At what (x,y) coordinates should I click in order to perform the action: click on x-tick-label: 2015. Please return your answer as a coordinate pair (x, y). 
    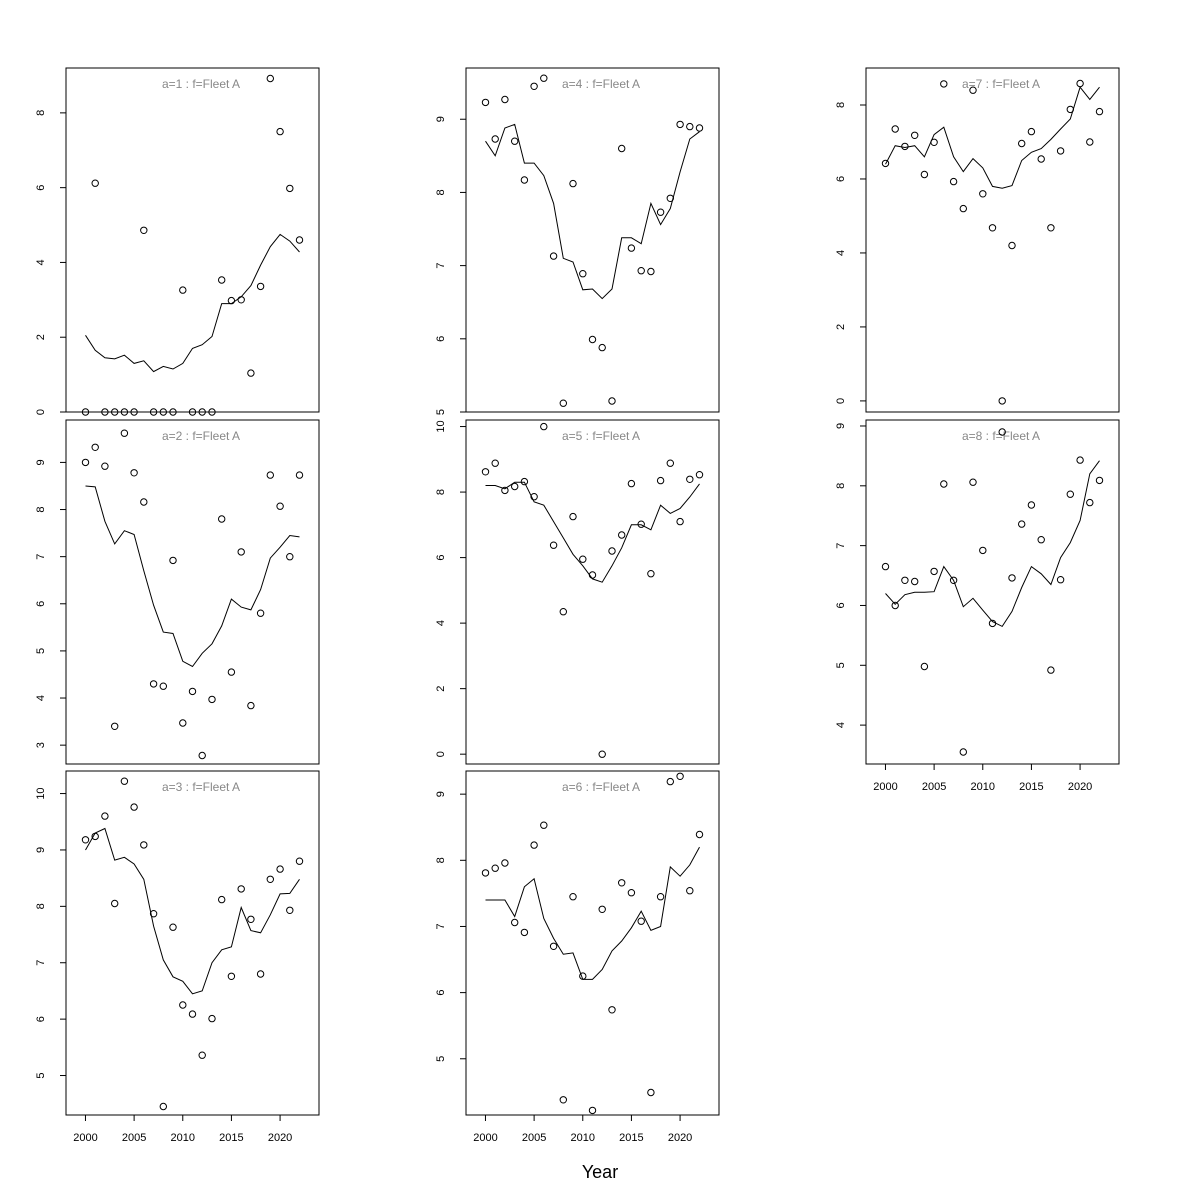
    Looking at the image, I should click on (631, 1138).